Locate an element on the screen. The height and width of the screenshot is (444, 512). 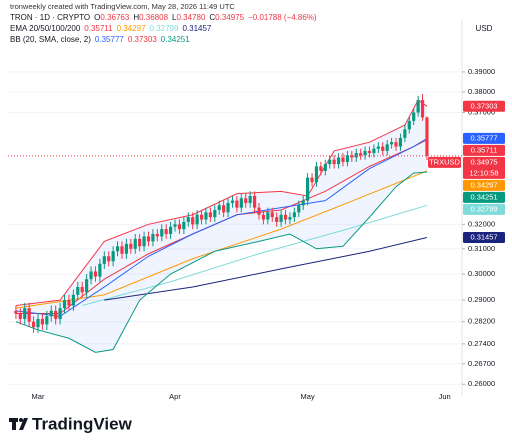
x-tick-label: Mar is located at coordinates (38, 396).